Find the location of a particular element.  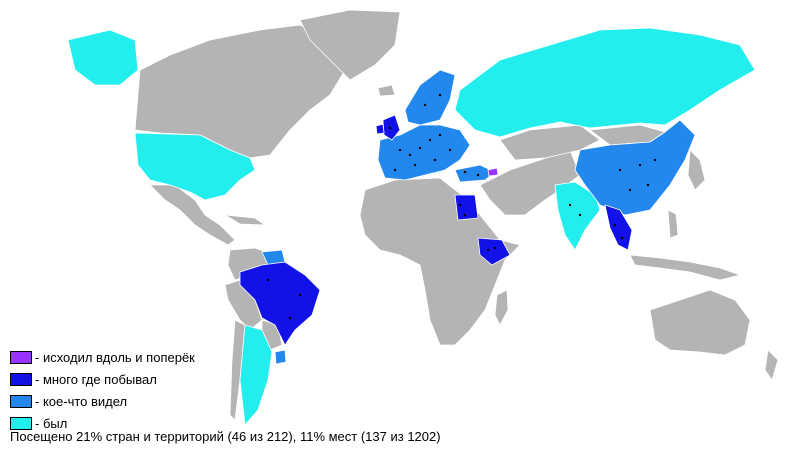

region-scandinavia is located at coordinates (430, 97).